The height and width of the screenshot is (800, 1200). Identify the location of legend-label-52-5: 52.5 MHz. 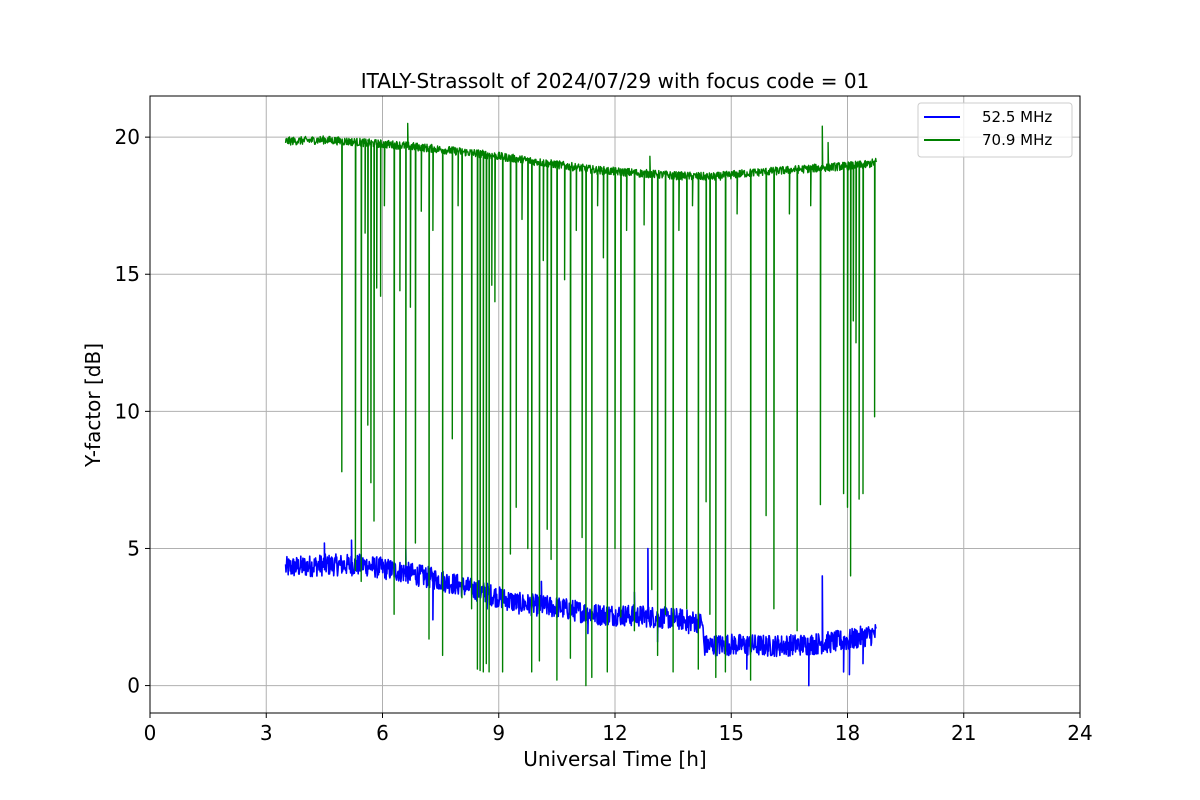
(1017, 117).